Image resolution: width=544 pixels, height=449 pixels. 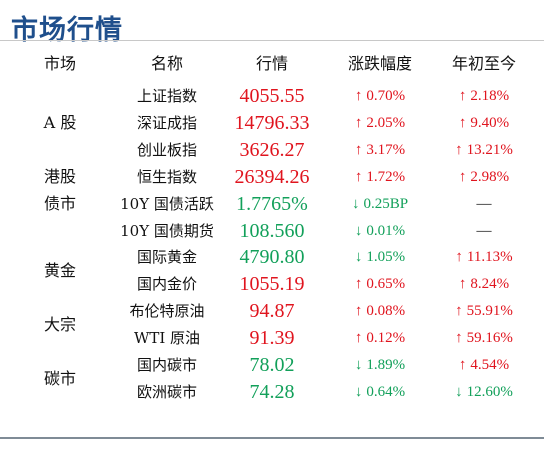 What do you see at coordinates (60, 123) in the screenshot?
I see `market-label: A 股` at bounding box center [60, 123].